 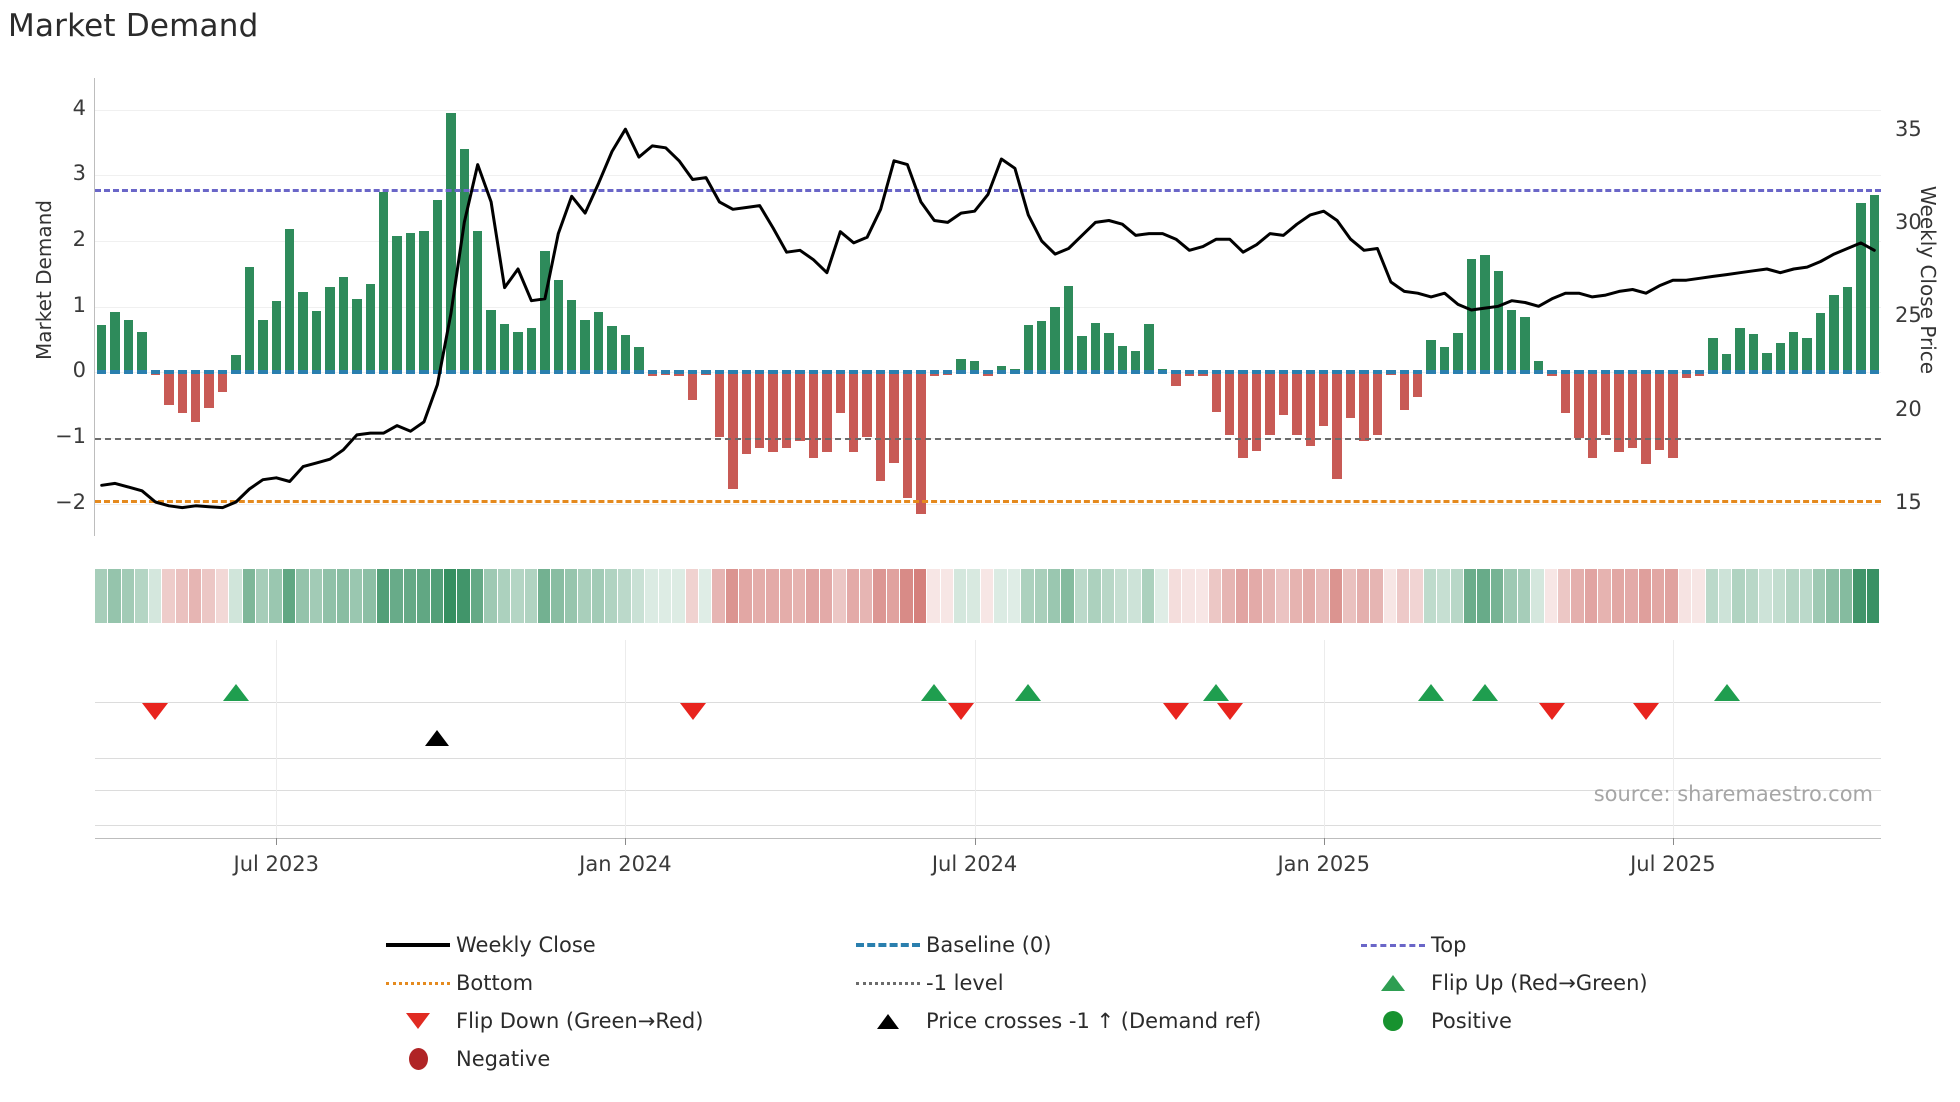 I want to click on legend-item: Bottom, so click(x=615, y=983).